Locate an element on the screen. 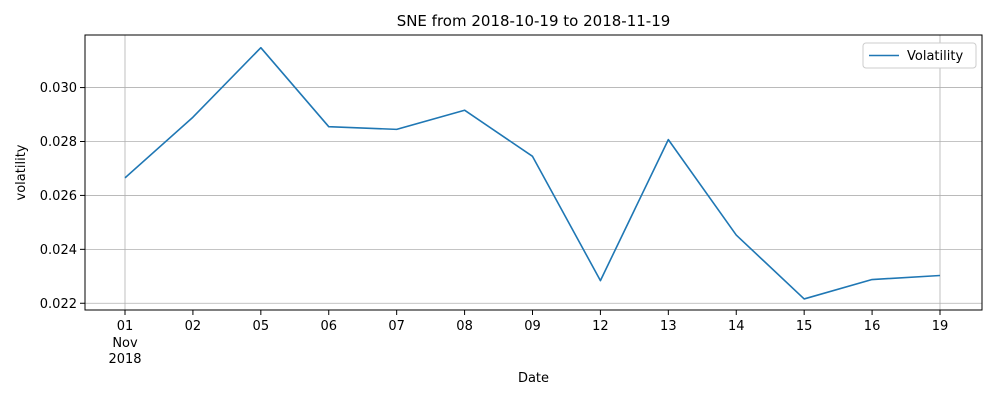 The width and height of the screenshot is (1000, 400). x-tick-label: 01 is located at coordinates (125, 326).